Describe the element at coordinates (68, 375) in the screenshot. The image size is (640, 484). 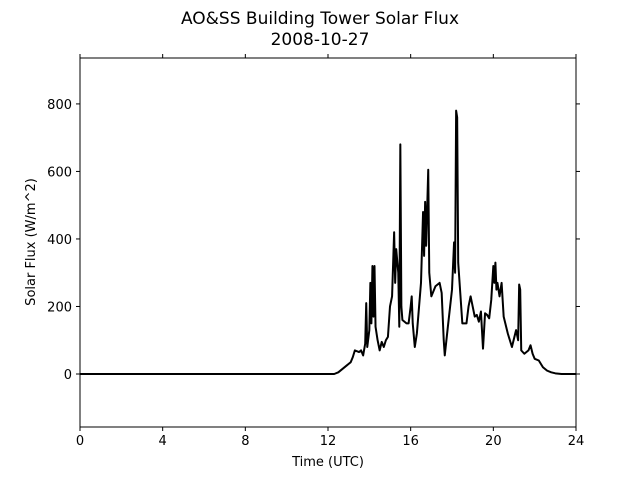
I see `y-tick-label: 0` at that location.